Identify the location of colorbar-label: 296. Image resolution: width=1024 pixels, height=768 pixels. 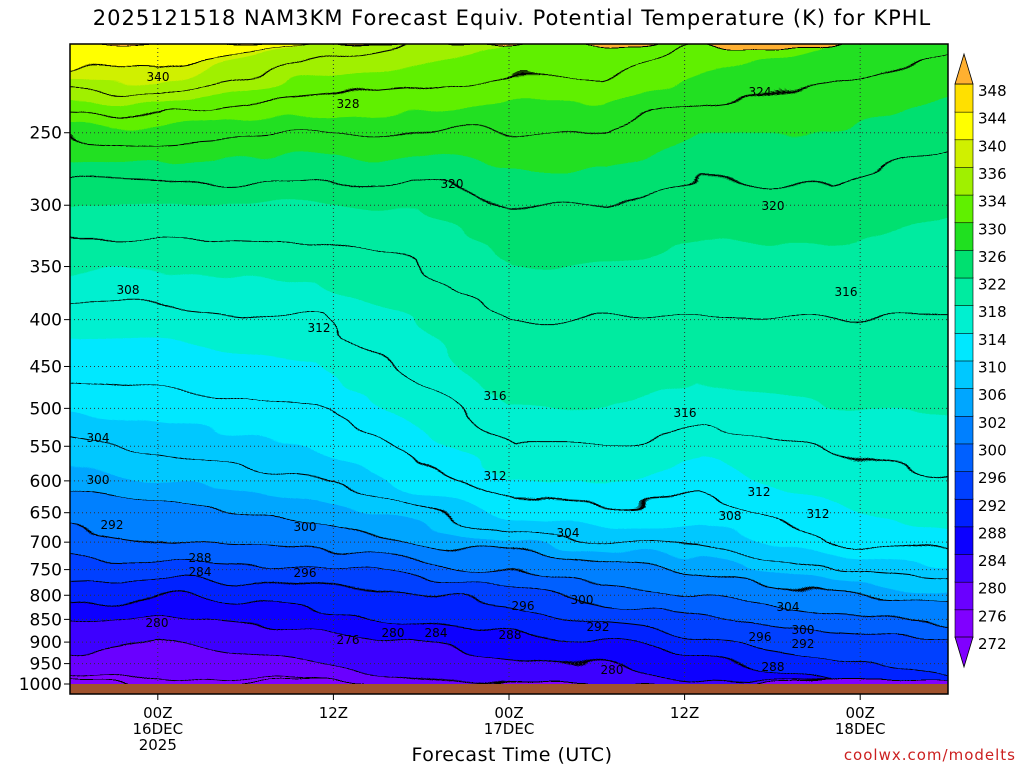
(992, 478).